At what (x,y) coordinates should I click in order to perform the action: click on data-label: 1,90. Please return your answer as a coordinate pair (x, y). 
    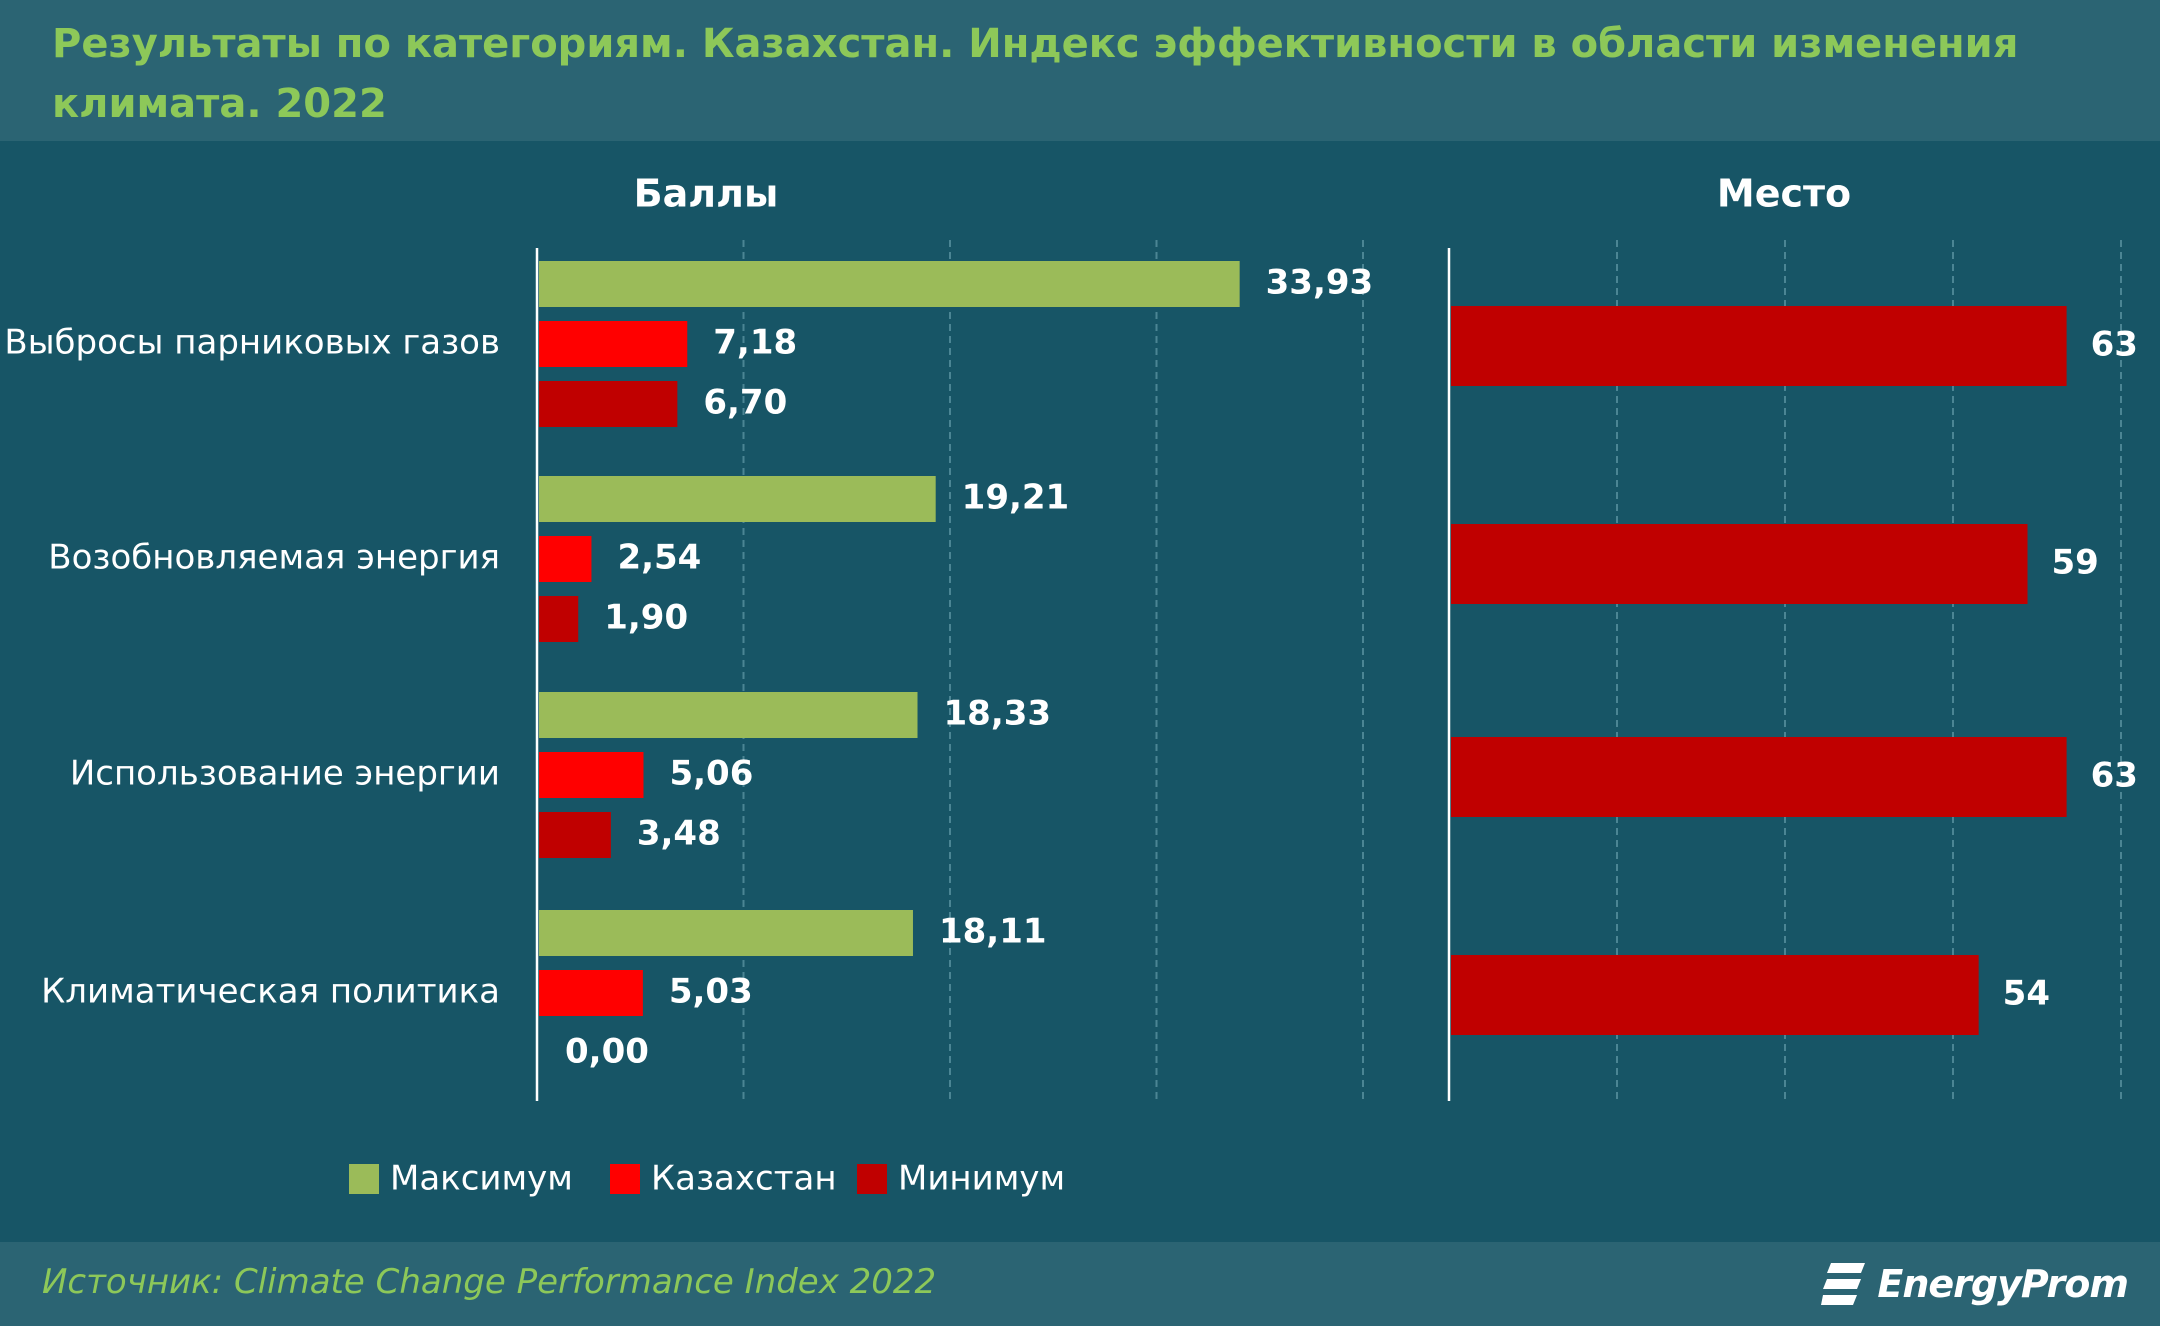
    Looking at the image, I should click on (646, 618).